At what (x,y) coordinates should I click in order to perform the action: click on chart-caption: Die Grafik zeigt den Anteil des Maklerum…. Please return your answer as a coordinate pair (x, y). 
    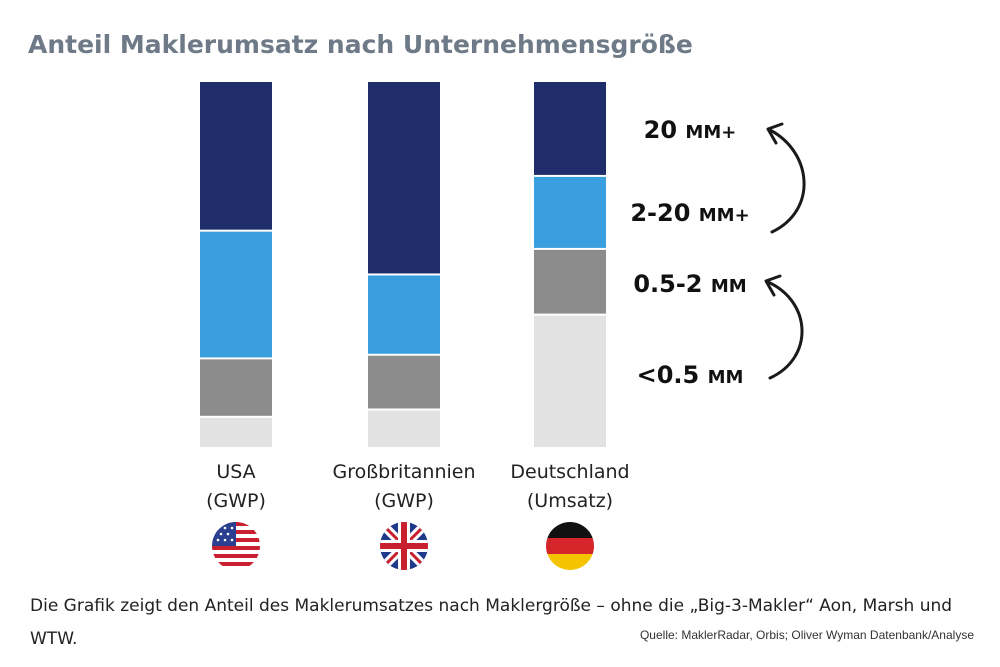
    Looking at the image, I should click on (491, 622).